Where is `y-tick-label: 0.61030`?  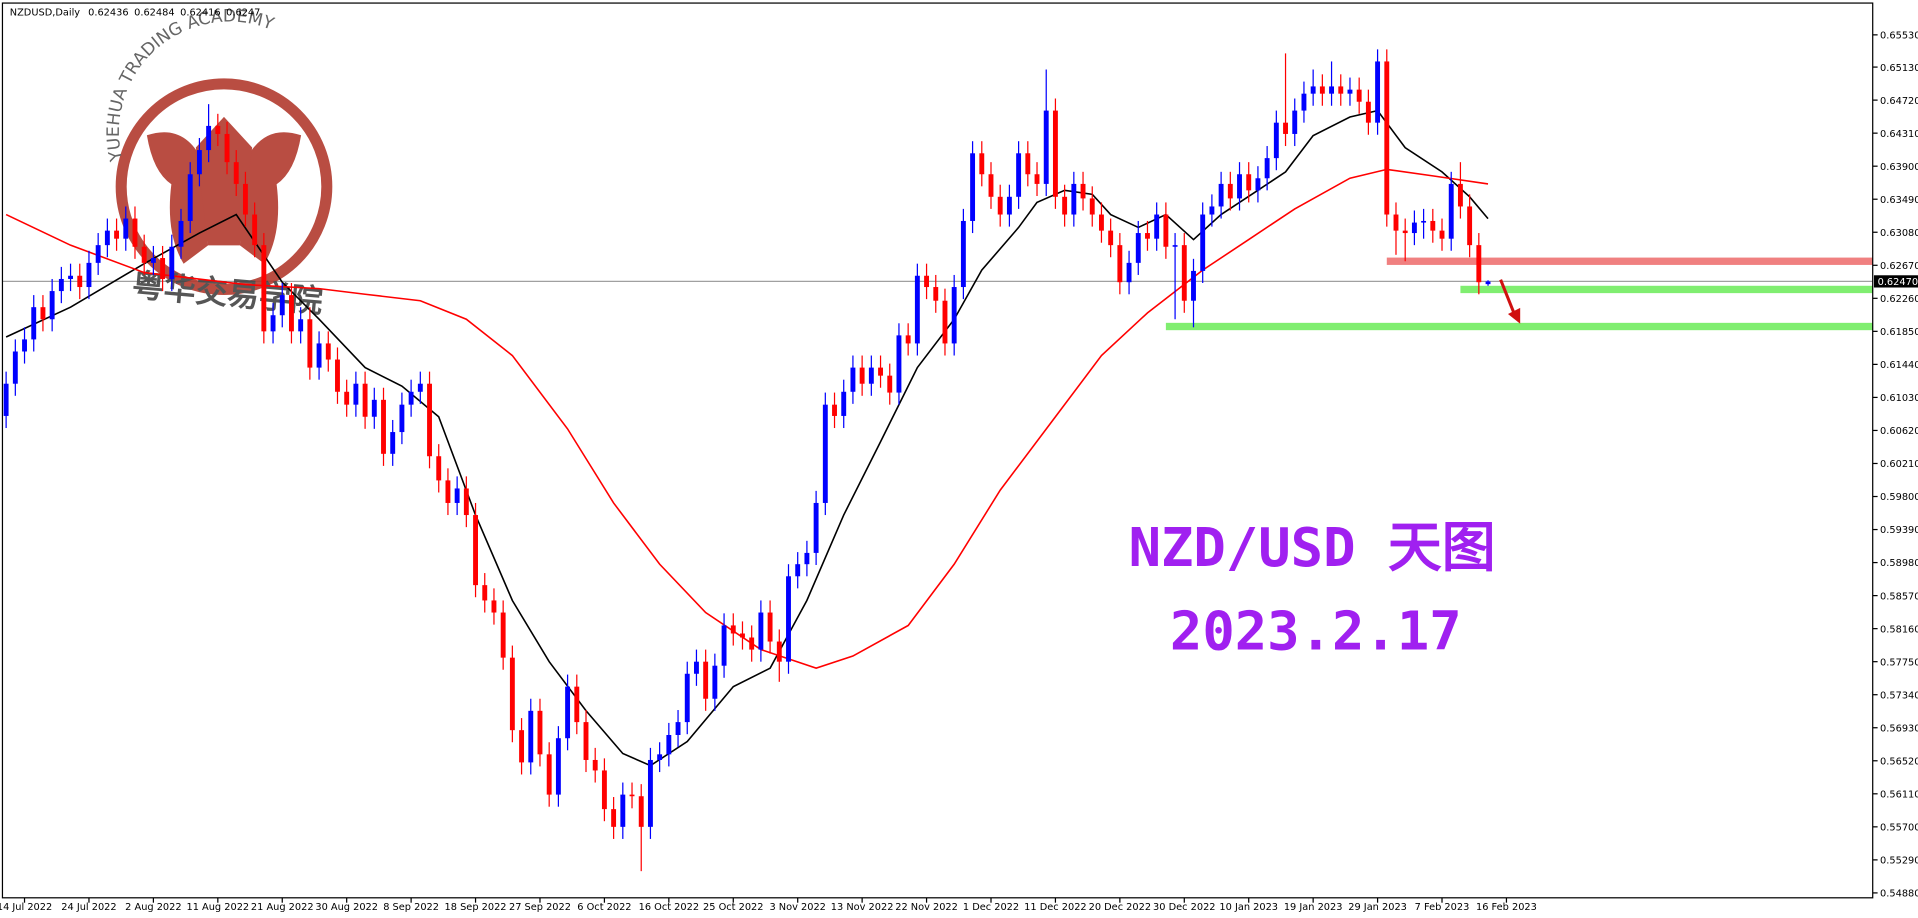 y-tick-label: 0.61030 is located at coordinates (1899, 398).